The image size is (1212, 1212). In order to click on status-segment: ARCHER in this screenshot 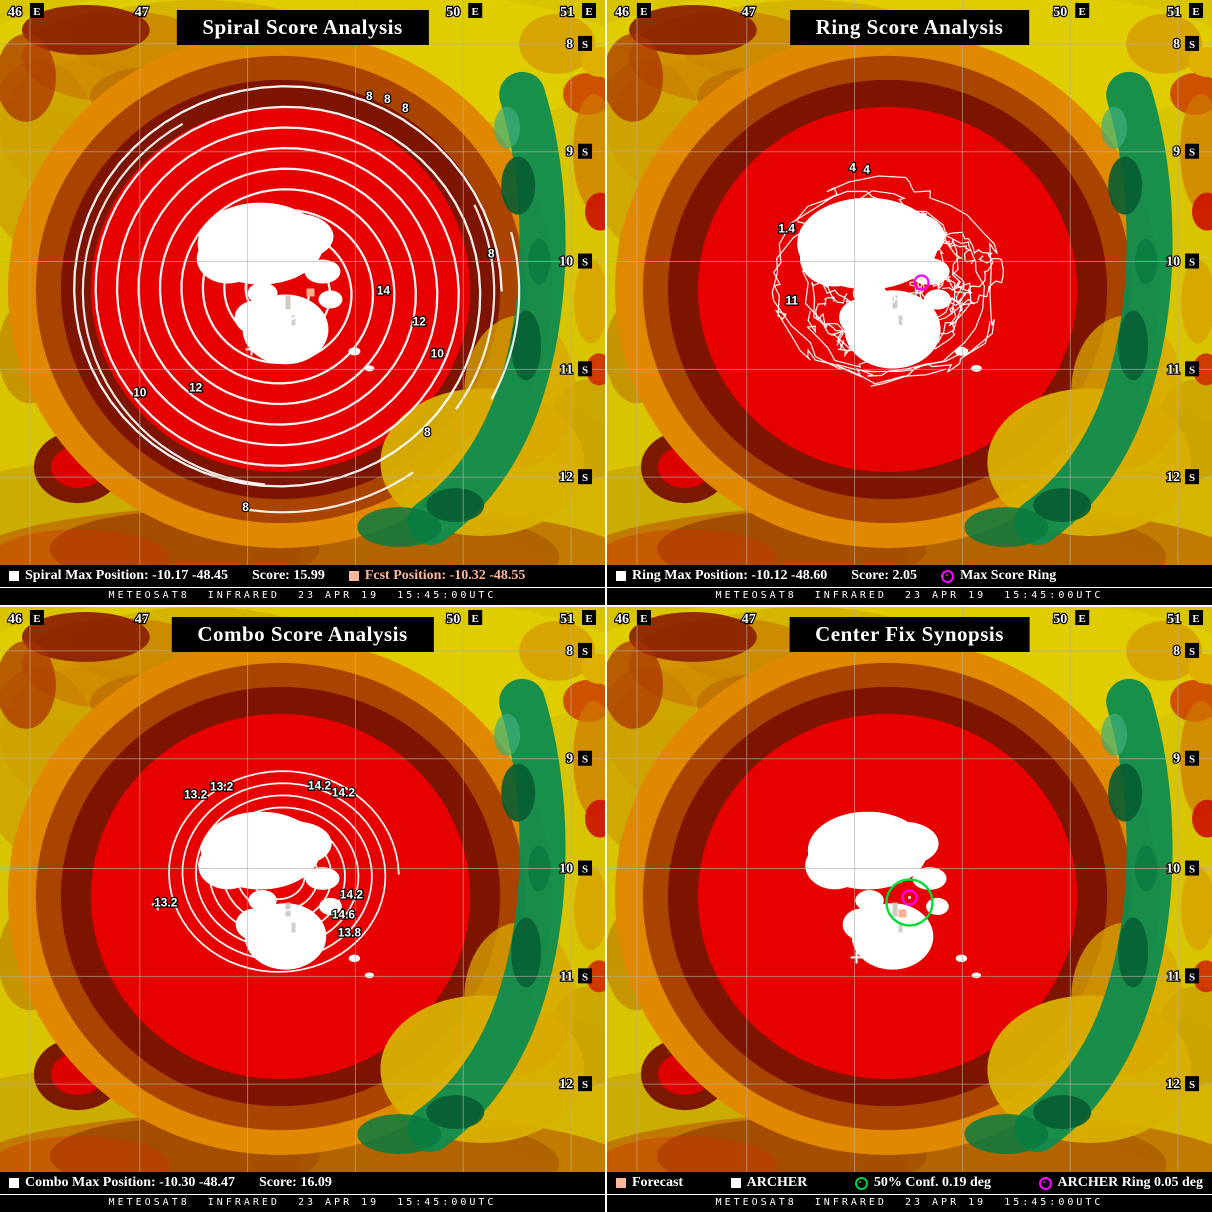, I will do `click(768, 1183)`.